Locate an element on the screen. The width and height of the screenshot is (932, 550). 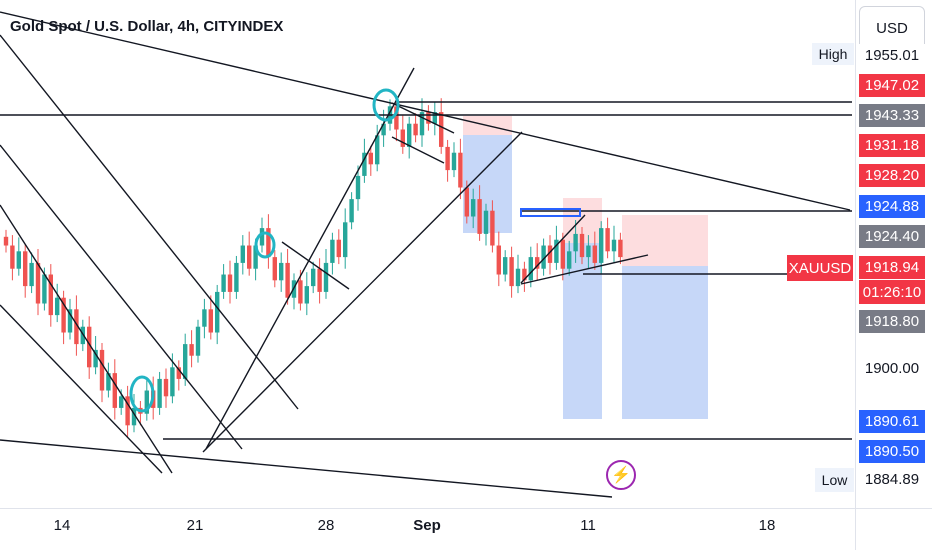
price-label-1931: 1931.18 is located at coordinates (892, 145).